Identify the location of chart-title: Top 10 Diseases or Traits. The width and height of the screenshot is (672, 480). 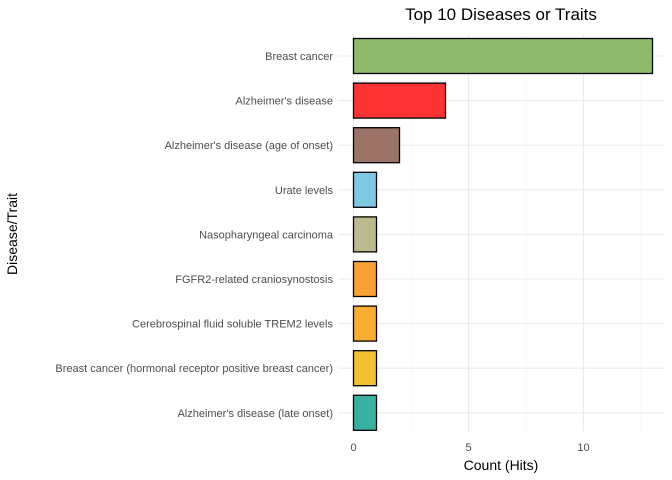
(501, 14).